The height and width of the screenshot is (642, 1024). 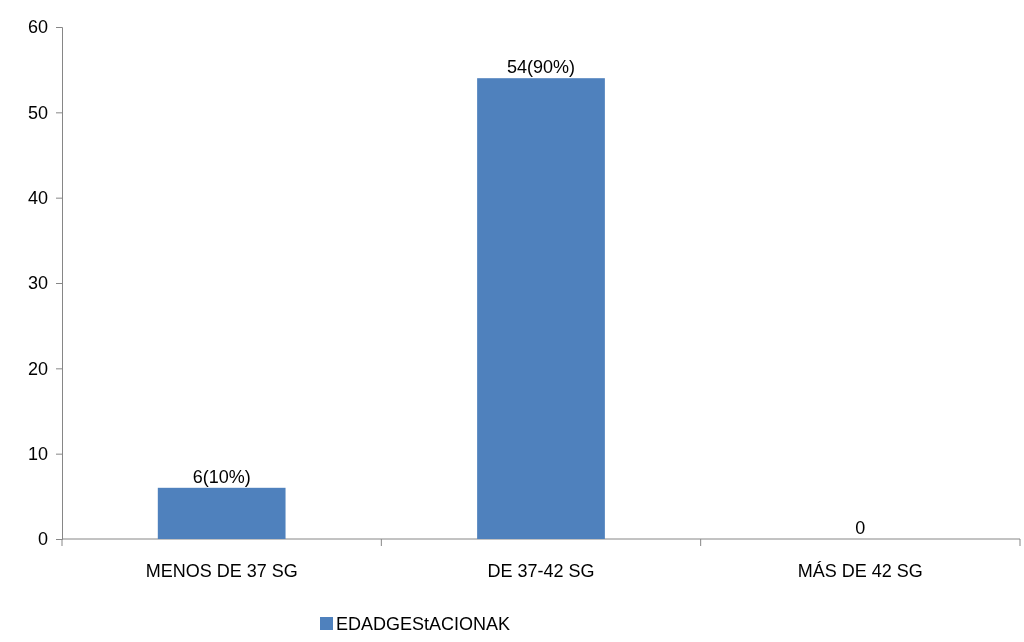 What do you see at coordinates (860, 528) in the screenshot?
I see `data-label: 0` at bounding box center [860, 528].